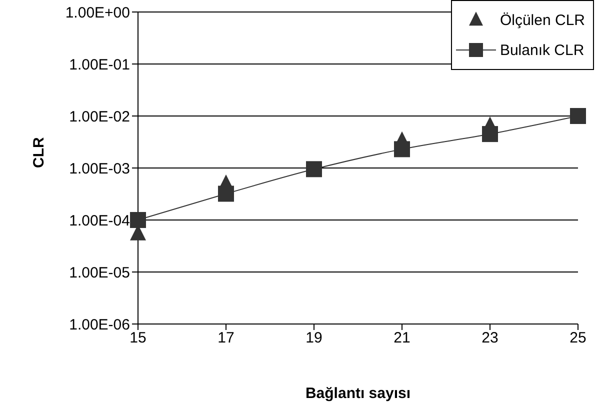  Describe the element at coordinates (402, 338) in the screenshot. I see `x-tick-label: 21` at that location.